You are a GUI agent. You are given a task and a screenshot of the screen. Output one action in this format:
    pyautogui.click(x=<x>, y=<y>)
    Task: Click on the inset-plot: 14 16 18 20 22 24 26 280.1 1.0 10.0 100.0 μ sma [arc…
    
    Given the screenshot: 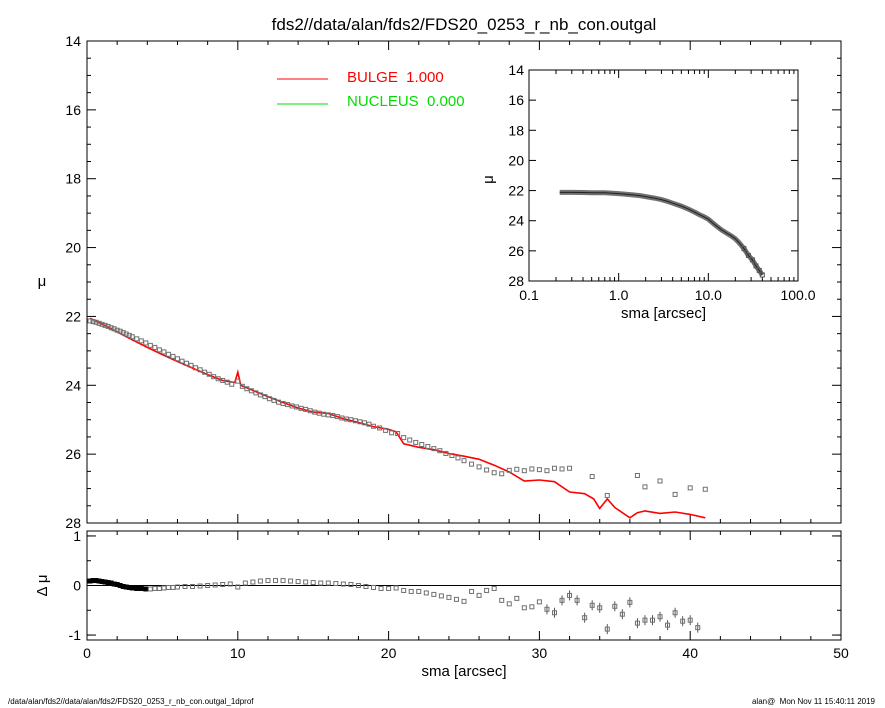 What is the action you would take?
    pyautogui.click(x=648, y=192)
    